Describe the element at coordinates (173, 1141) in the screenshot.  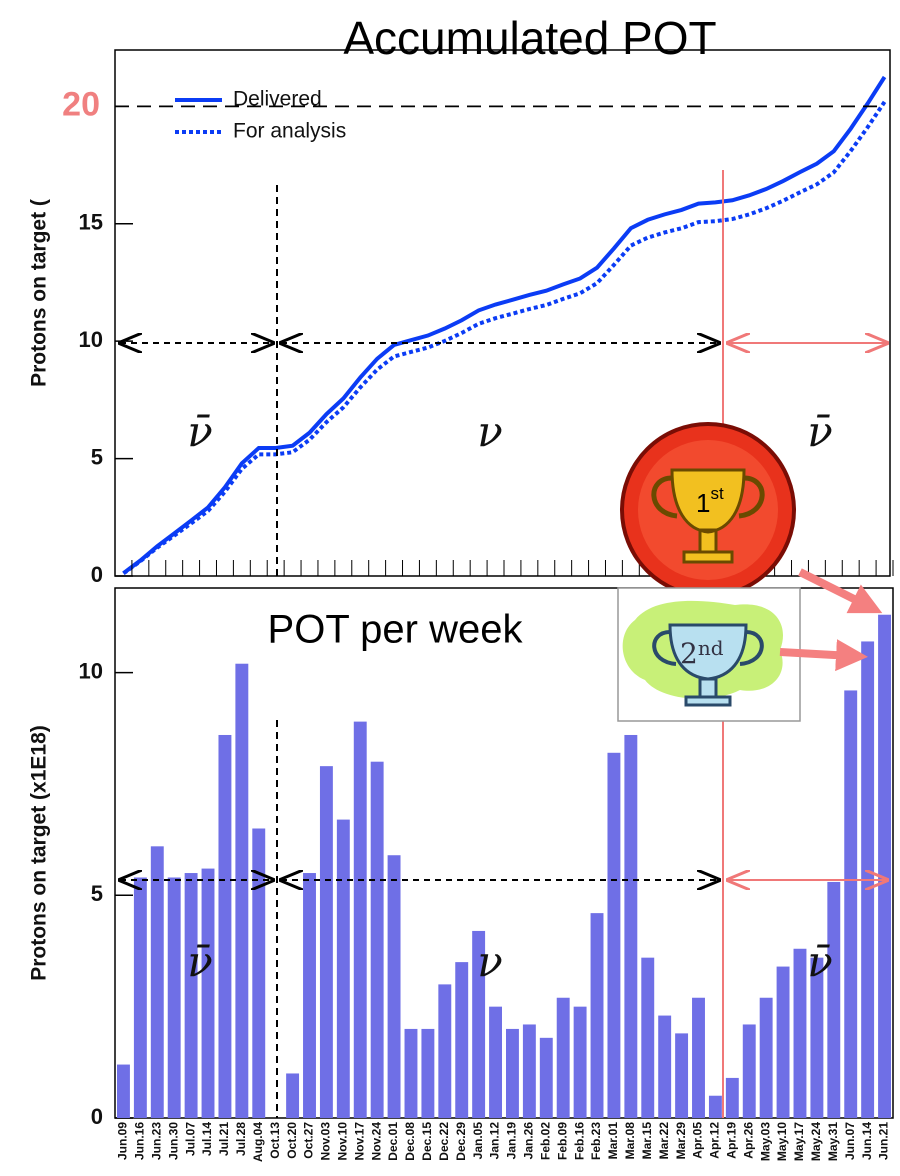
I see `x-tick-label: Jun.30` at that location.